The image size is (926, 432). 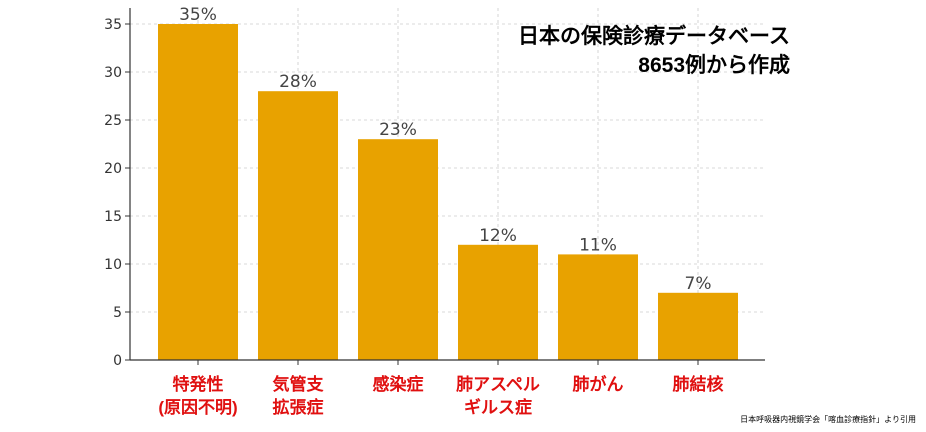 I want to click on data-label: 12%, so click(x=498, y=236).